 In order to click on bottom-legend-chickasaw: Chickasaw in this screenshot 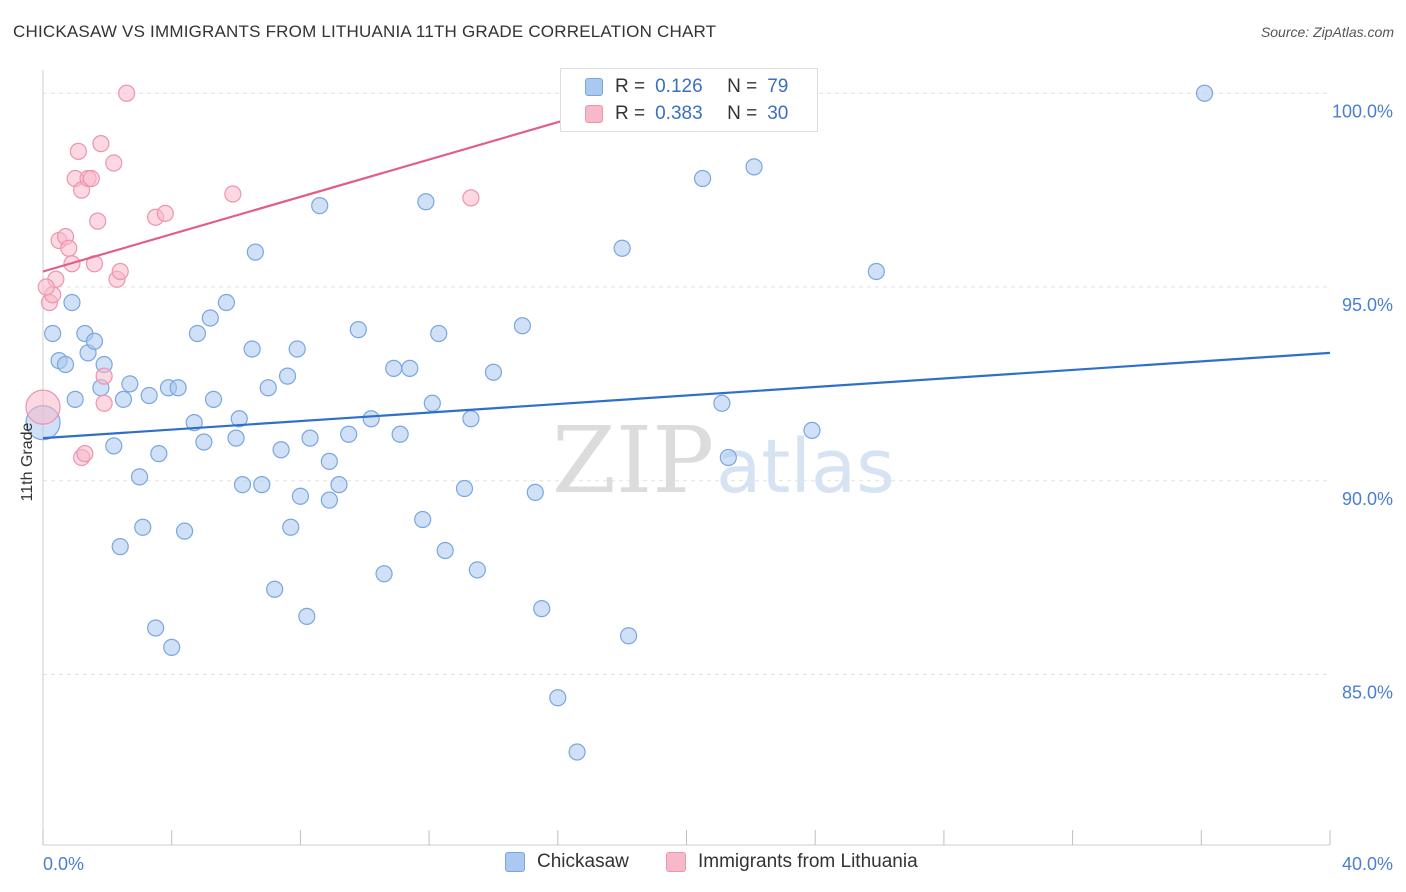, I will do `click(567, 862)`.